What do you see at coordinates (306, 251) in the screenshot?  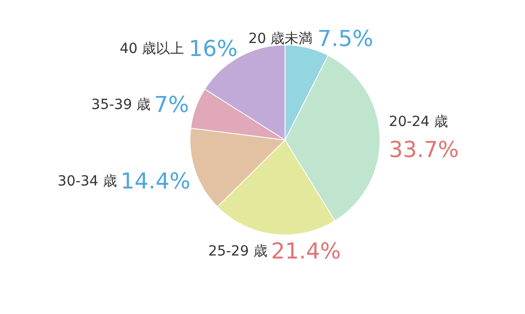 I see `data-label: 21.4%` at bounding box center [306, 251].